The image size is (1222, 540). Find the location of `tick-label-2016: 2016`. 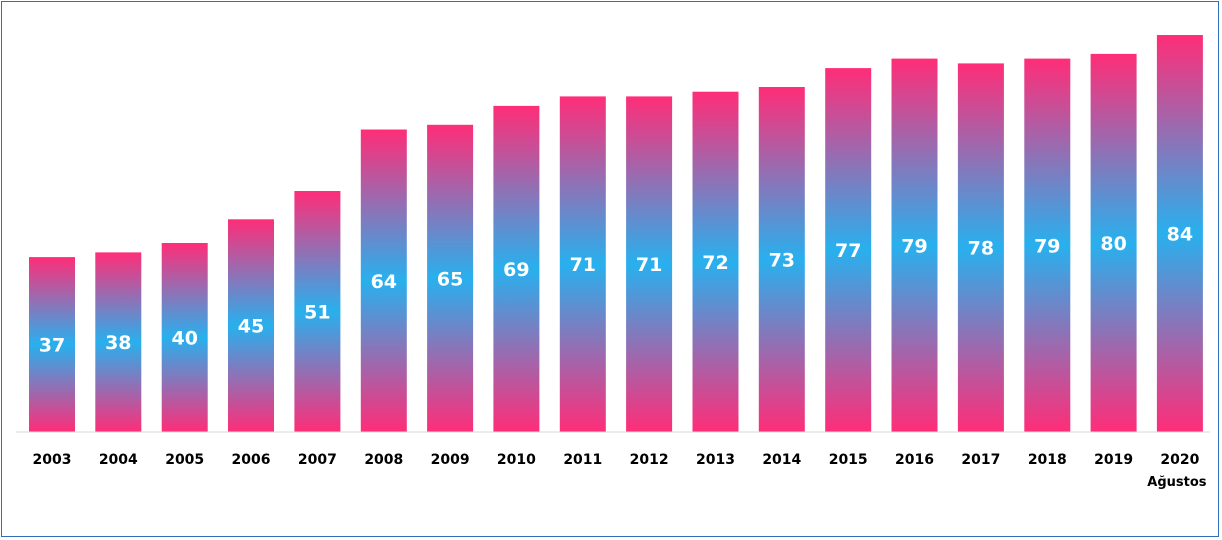

tick-label-2016: 2016 is located at coordinates (914, 460).